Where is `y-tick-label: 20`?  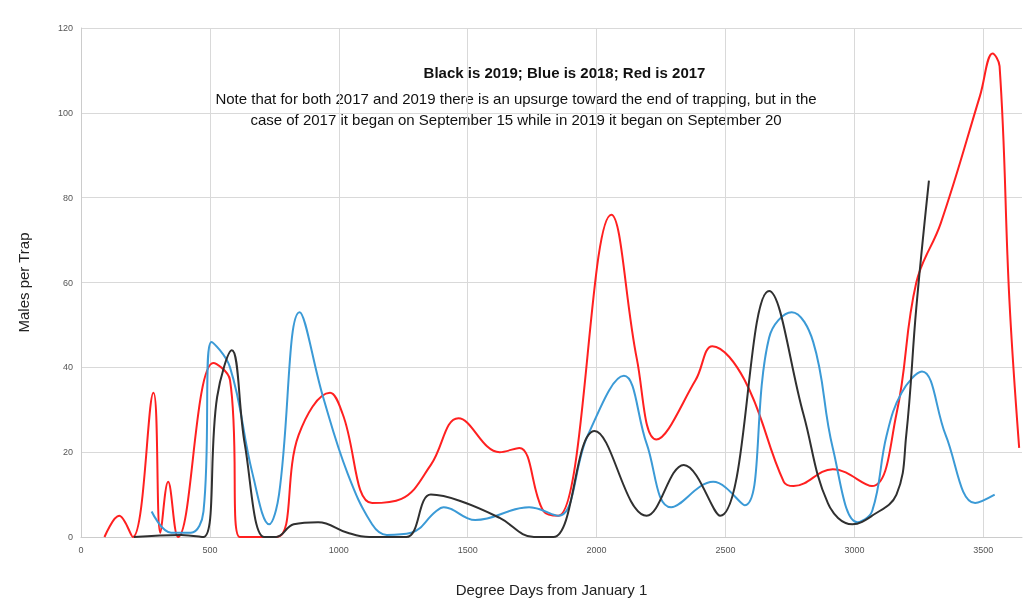 y-tick-label: 20 is located at coordinates (67, 452).